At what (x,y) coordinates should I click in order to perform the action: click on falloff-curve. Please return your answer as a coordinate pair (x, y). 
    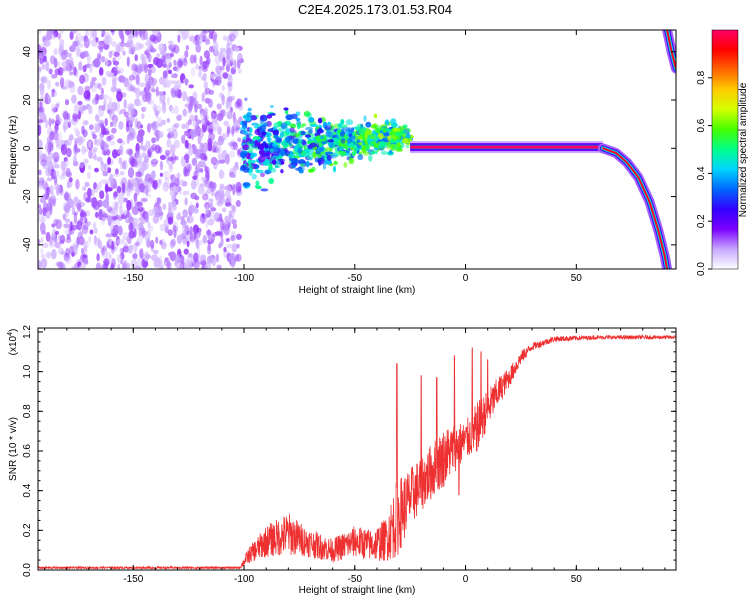
    Looking at the image, I should click on (635, 206).